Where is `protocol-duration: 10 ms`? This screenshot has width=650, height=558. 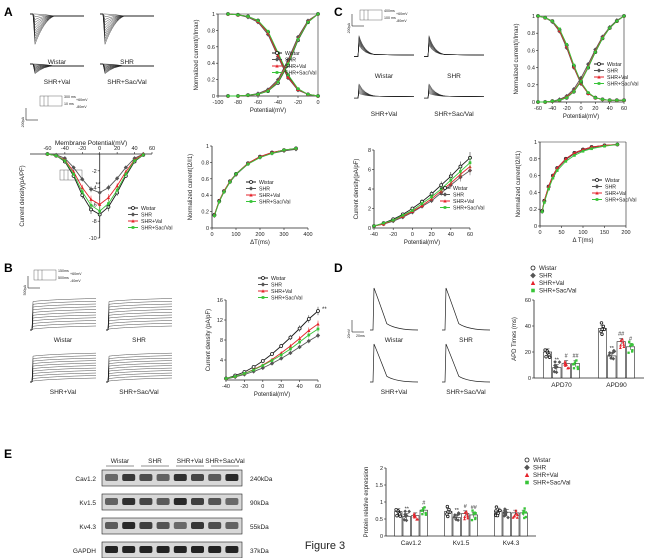
protocol-duration: 10 ms is located at coordinates (69, 104).